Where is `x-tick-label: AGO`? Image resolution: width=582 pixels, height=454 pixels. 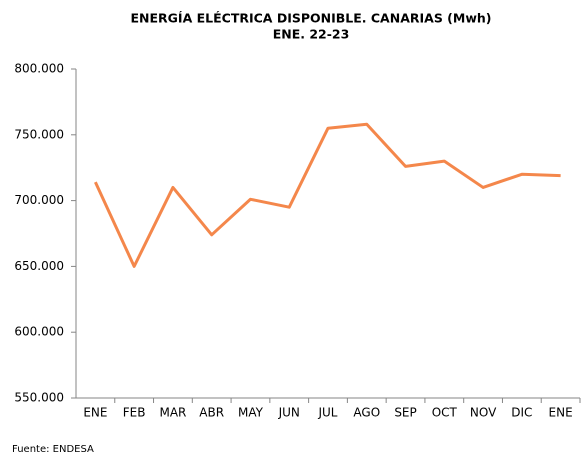
x-tick-label: AGO is located at coordinates (366, 413).